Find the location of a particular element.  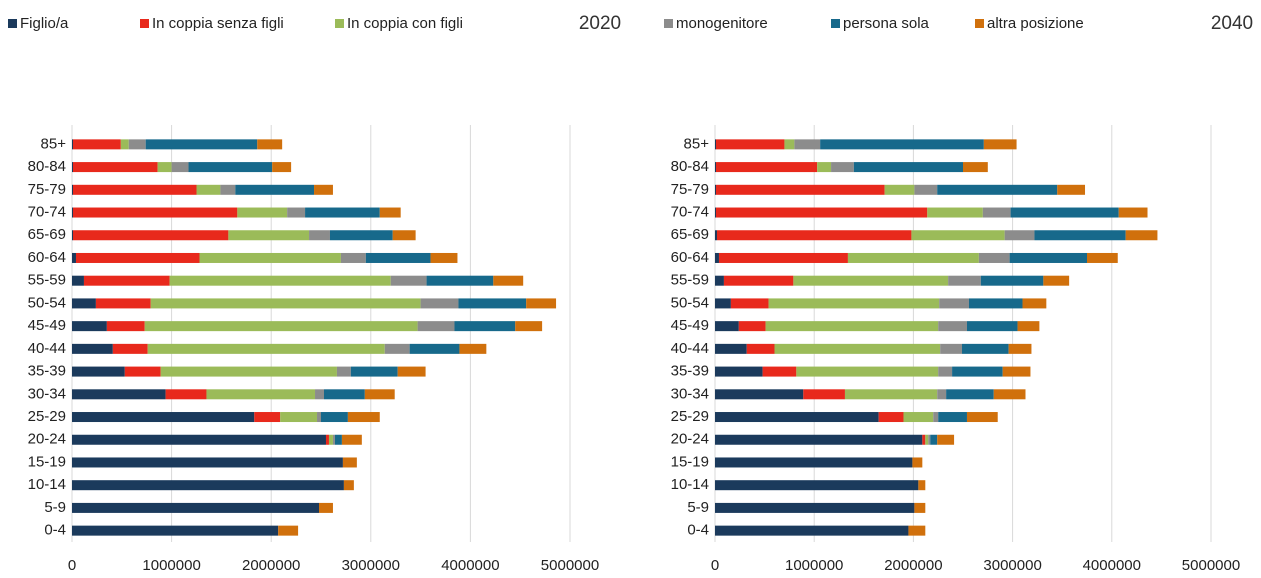

y-tick-label: 70-74 is located at coordinates (690, 211).